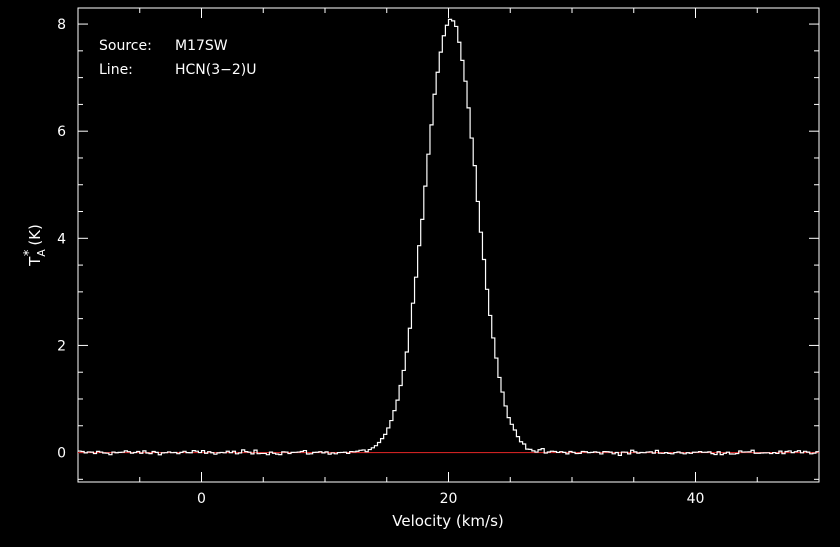 This screenshot has height=547, width=840. What do you see at coordinates (61, 25) in the screenshot?
I see `y-tick-label: 8` at bounding box center [61, 25].